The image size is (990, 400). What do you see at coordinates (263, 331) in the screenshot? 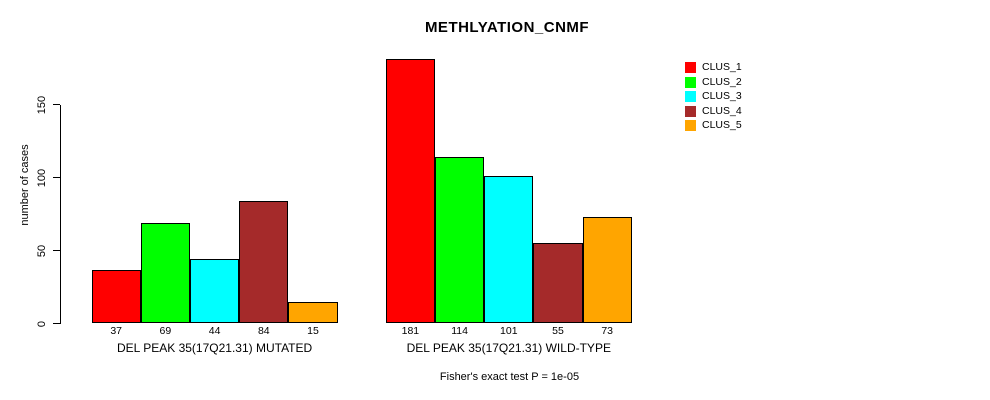
I see `bar-value-label: 84` at bounding box center [263, 331].